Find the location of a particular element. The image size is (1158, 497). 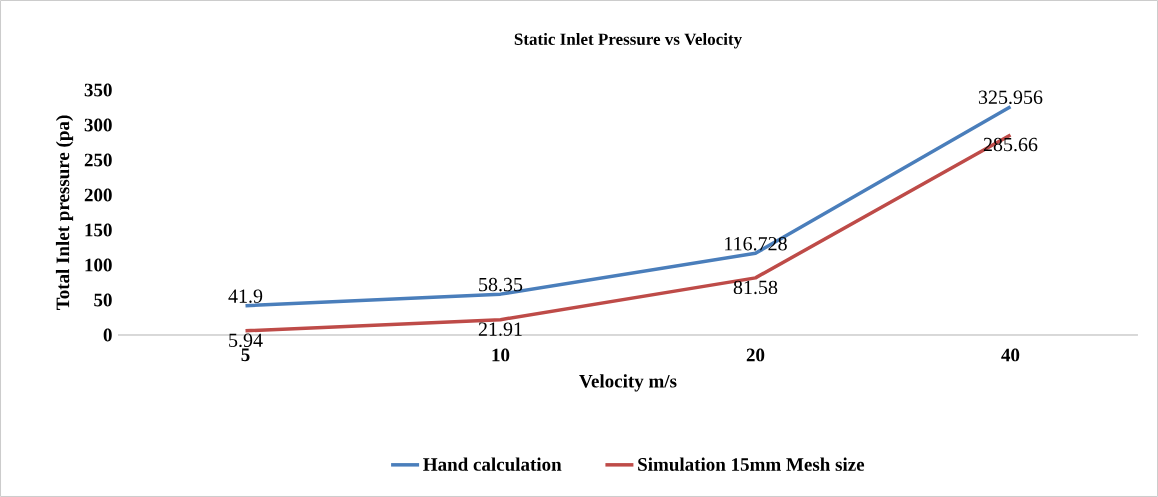

y-tick-label: 350 is located at coordinates (98, 90).